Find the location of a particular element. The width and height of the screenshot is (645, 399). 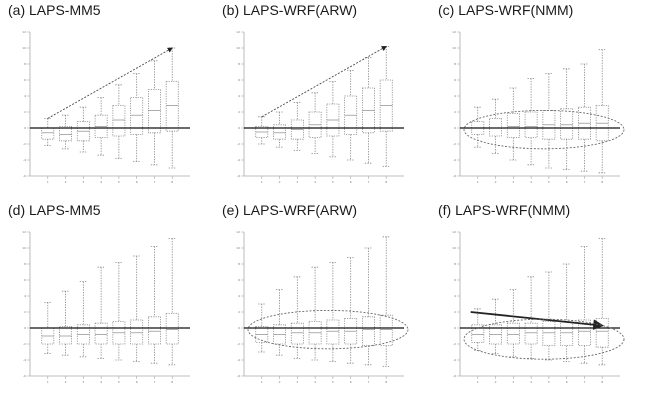

y-tick-label: 4 is located at coordinates (25, 96).